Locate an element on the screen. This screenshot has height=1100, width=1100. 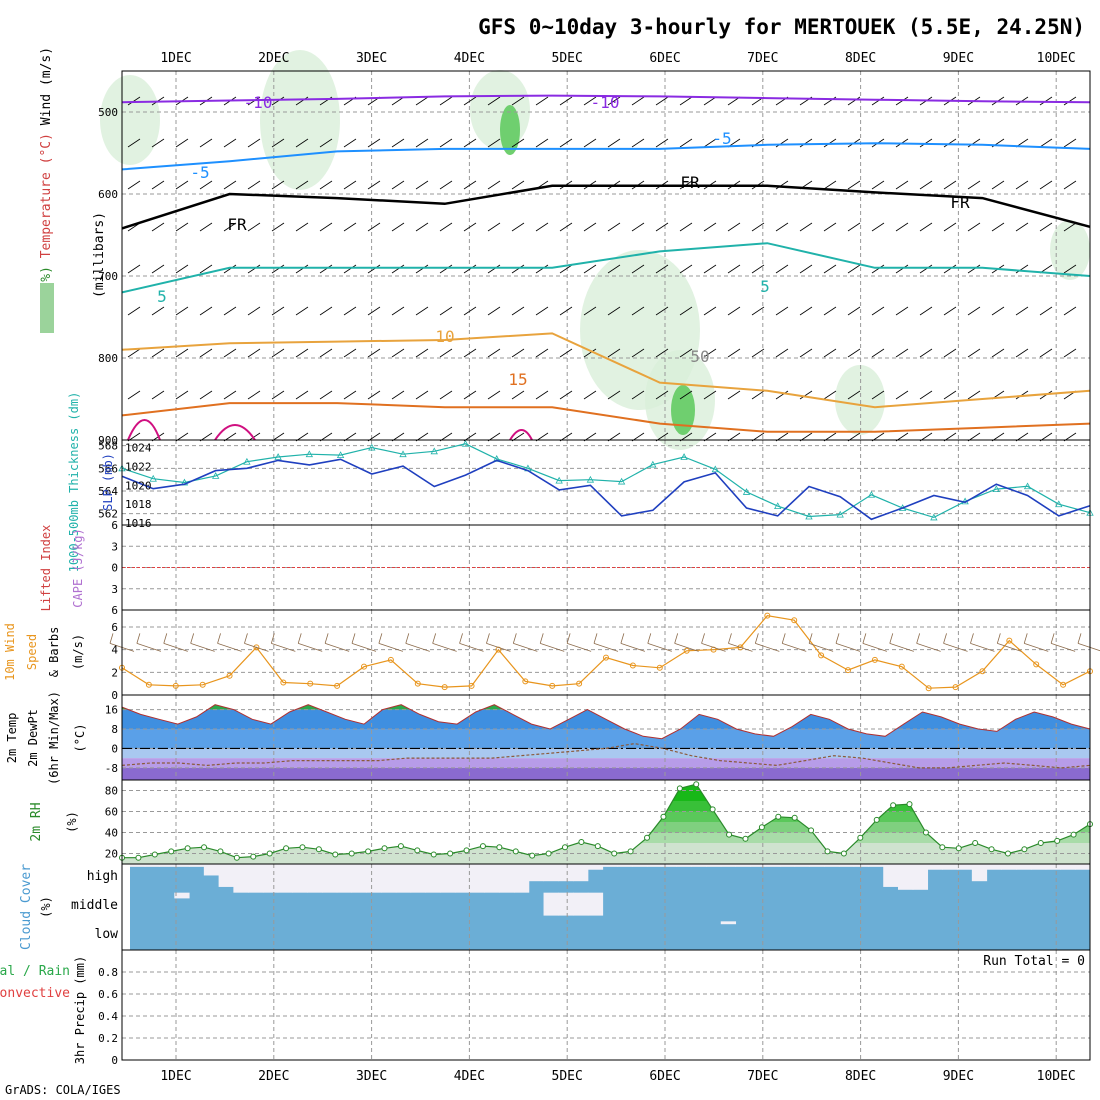
rh-shading is located at coordinates (500, 110).